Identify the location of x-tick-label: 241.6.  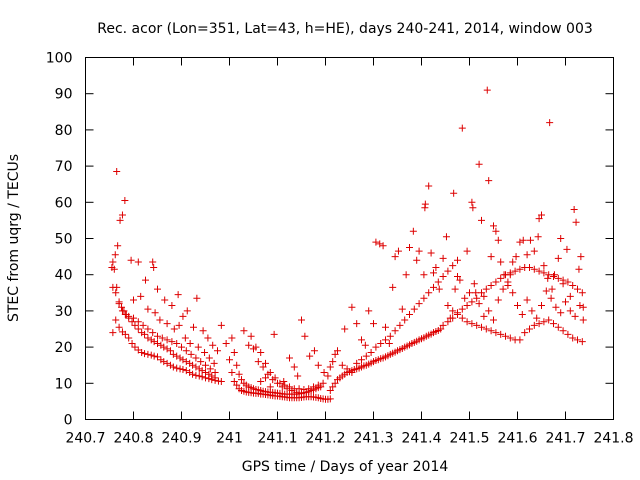
(517, 439).